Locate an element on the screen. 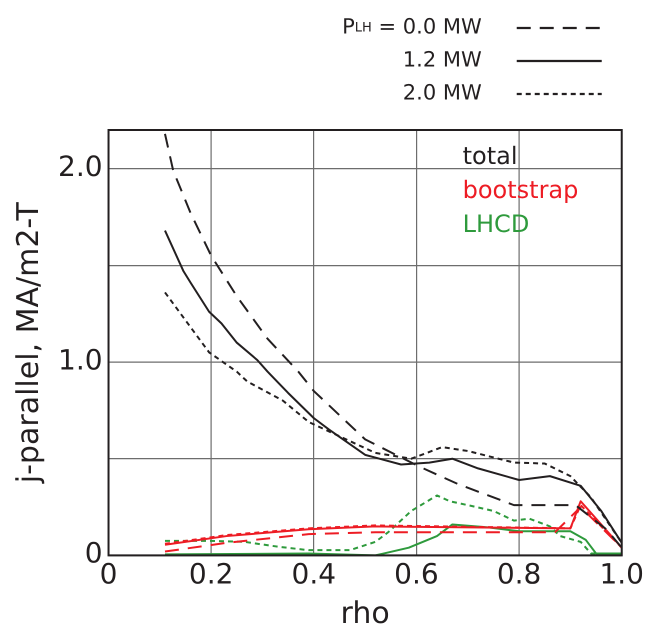 The image size is (656, 641). y-tick-label: 2.0 is located at coordinates (80, 166).